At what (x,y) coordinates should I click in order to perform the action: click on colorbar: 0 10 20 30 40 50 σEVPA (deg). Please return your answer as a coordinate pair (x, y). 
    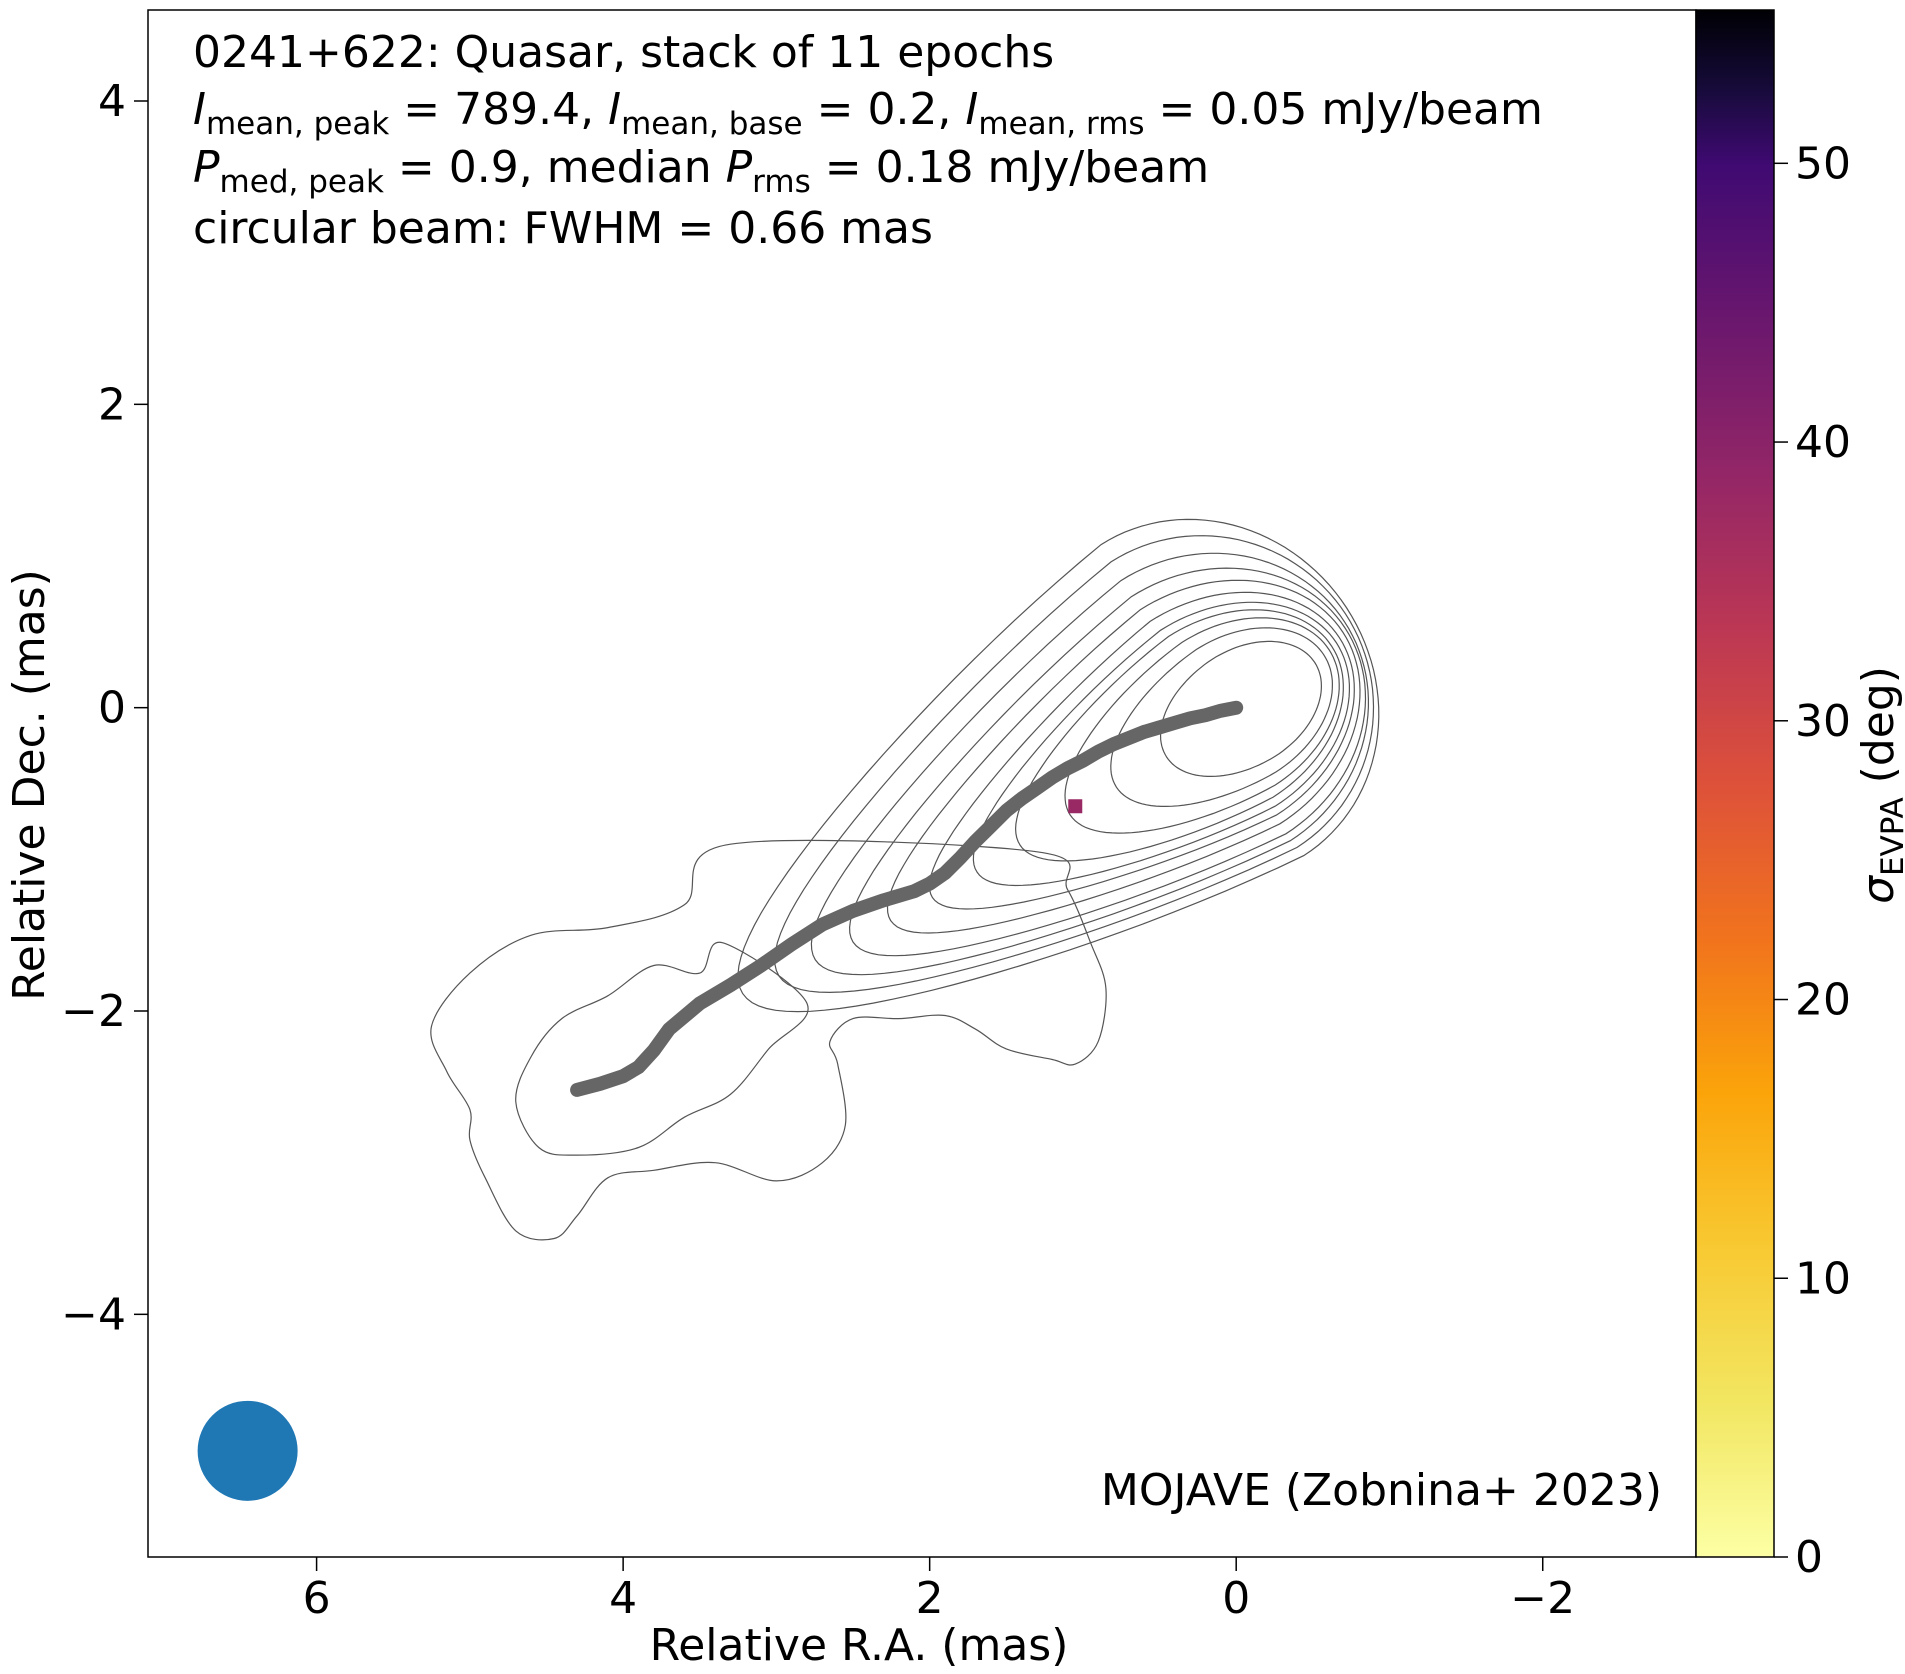
    Looking at the image, I should click on (1800, 796).